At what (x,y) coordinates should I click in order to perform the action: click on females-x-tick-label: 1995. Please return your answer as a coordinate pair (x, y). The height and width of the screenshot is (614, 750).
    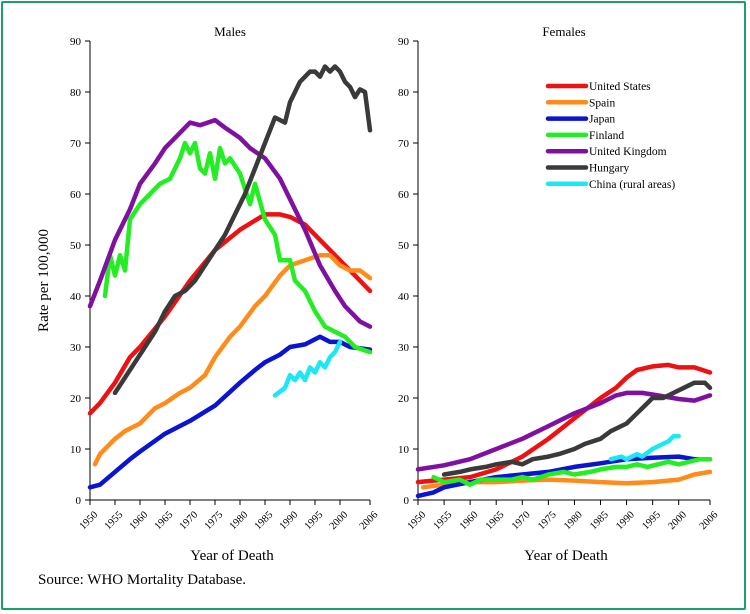
    Looking at the image, I should click on (651, 521).